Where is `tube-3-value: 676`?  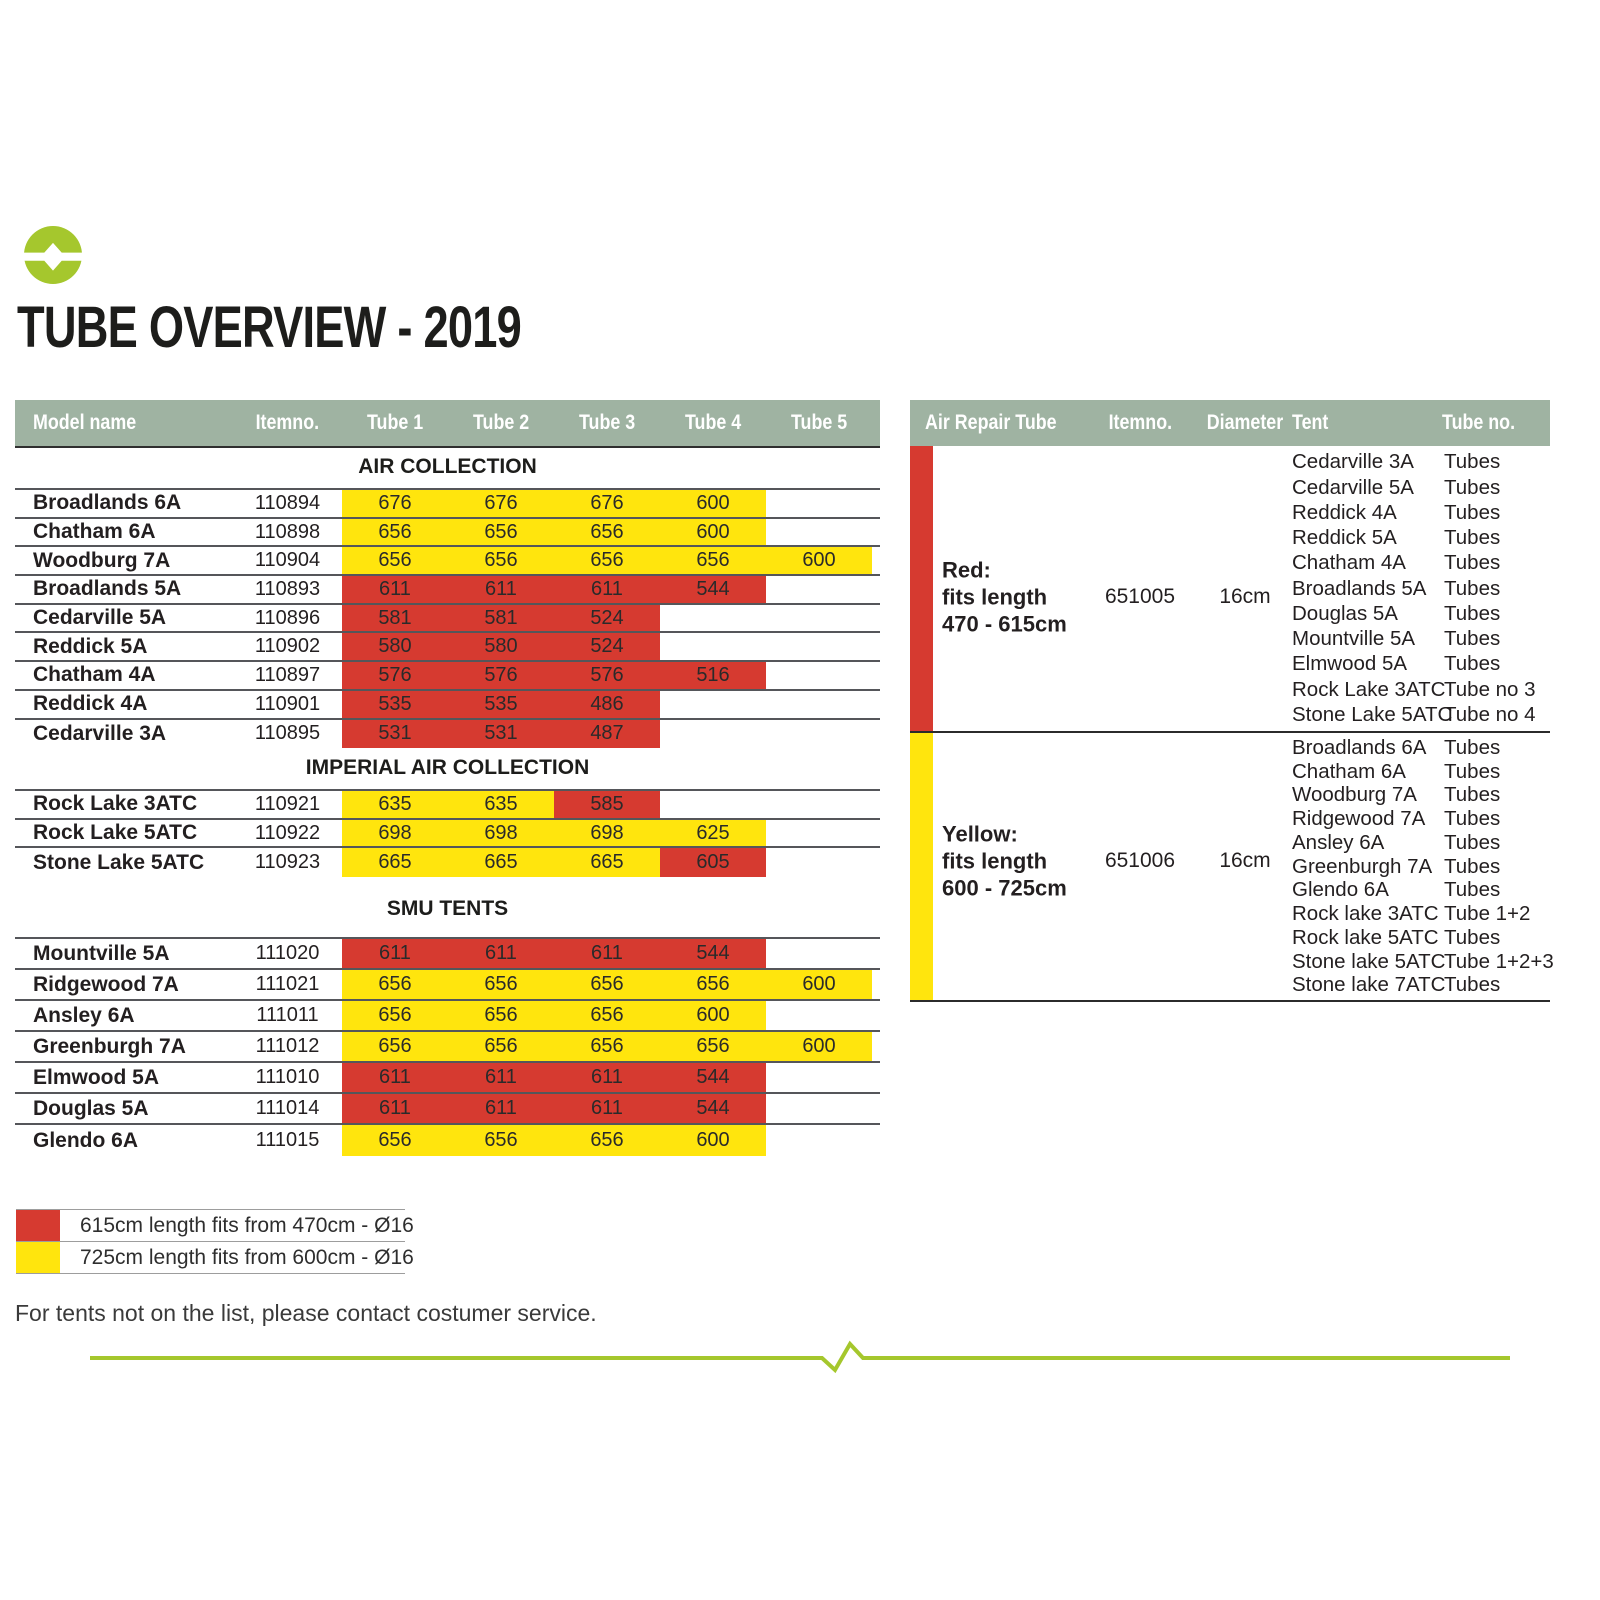
tube-3-value: 676 is located at coordinates (607, 503).